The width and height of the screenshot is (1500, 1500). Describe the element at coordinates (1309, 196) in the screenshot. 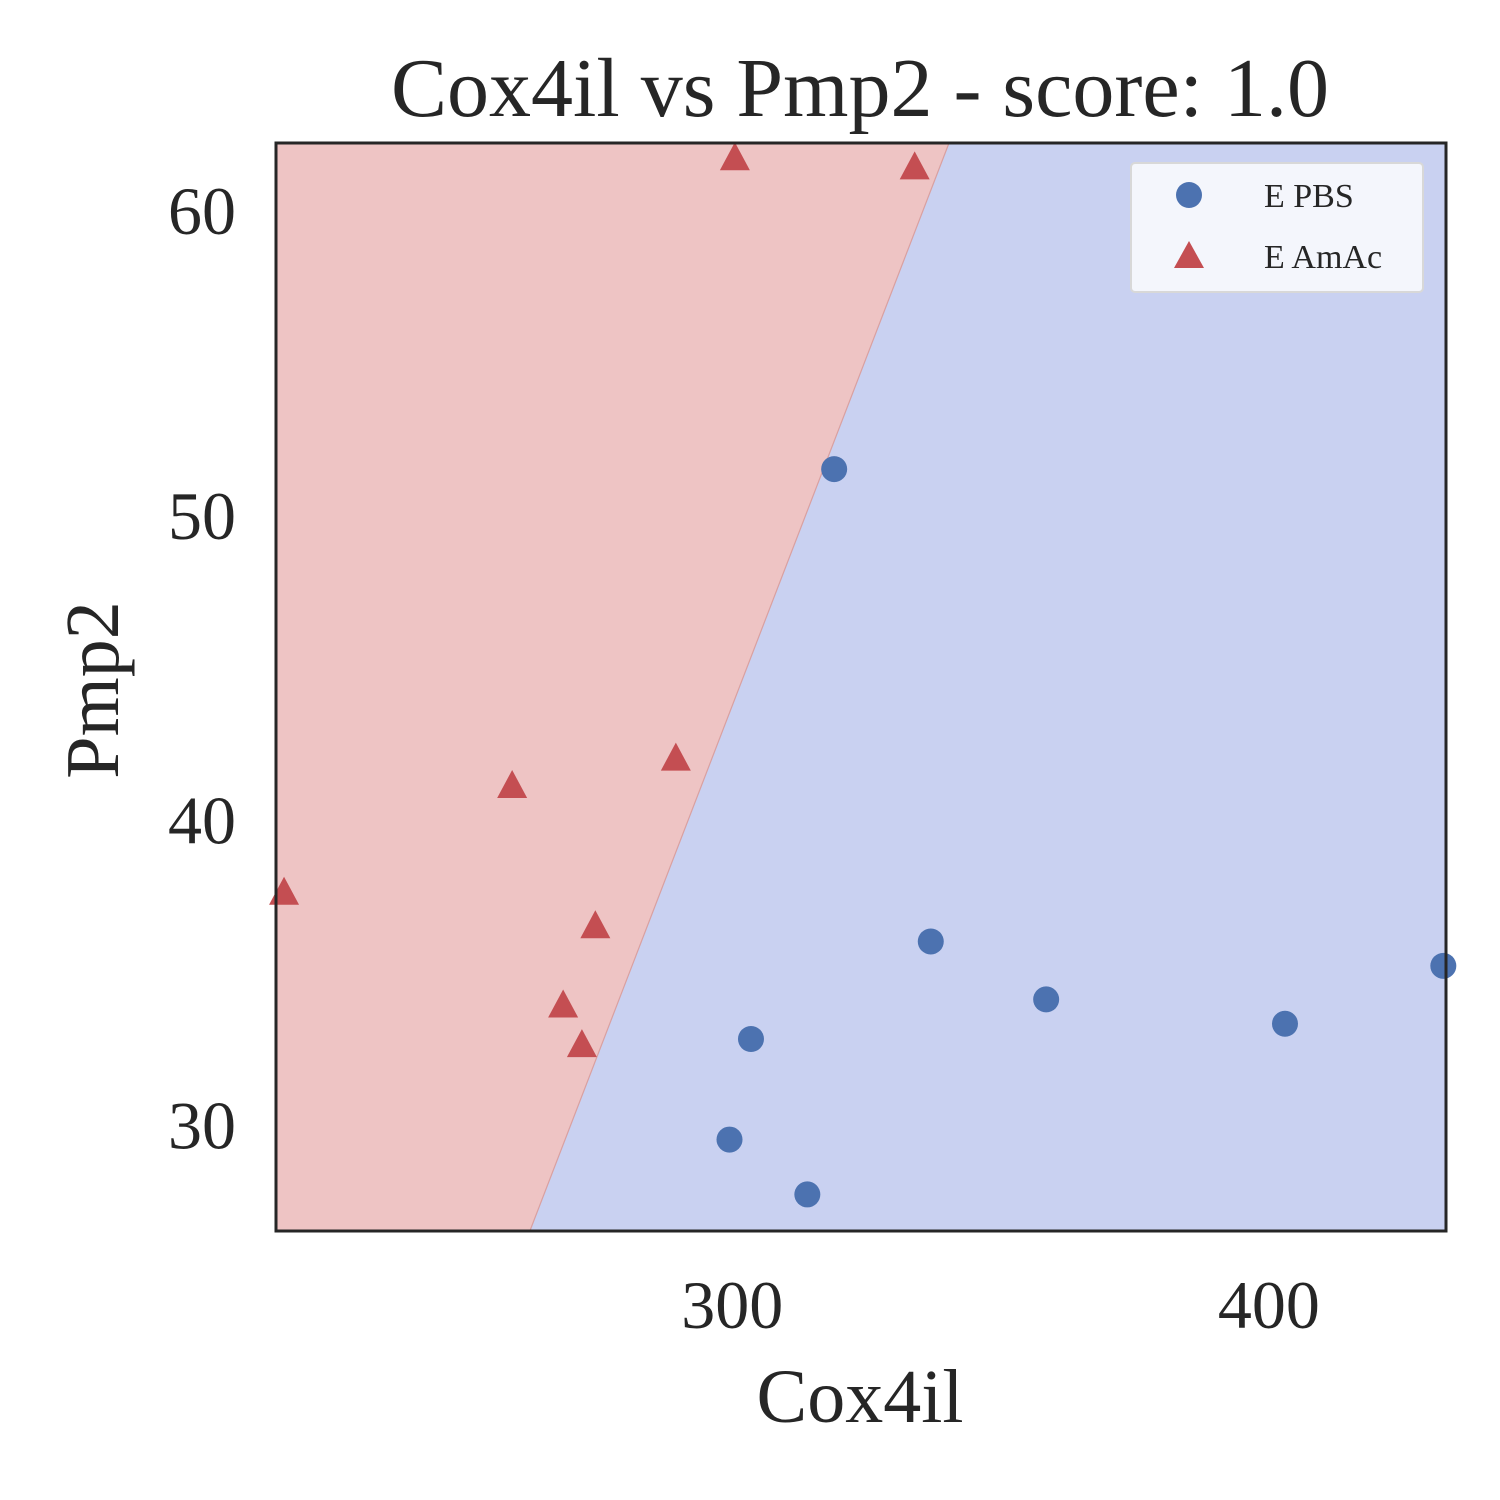

I see `legend-label-e-pbs: E PBS` at that location.